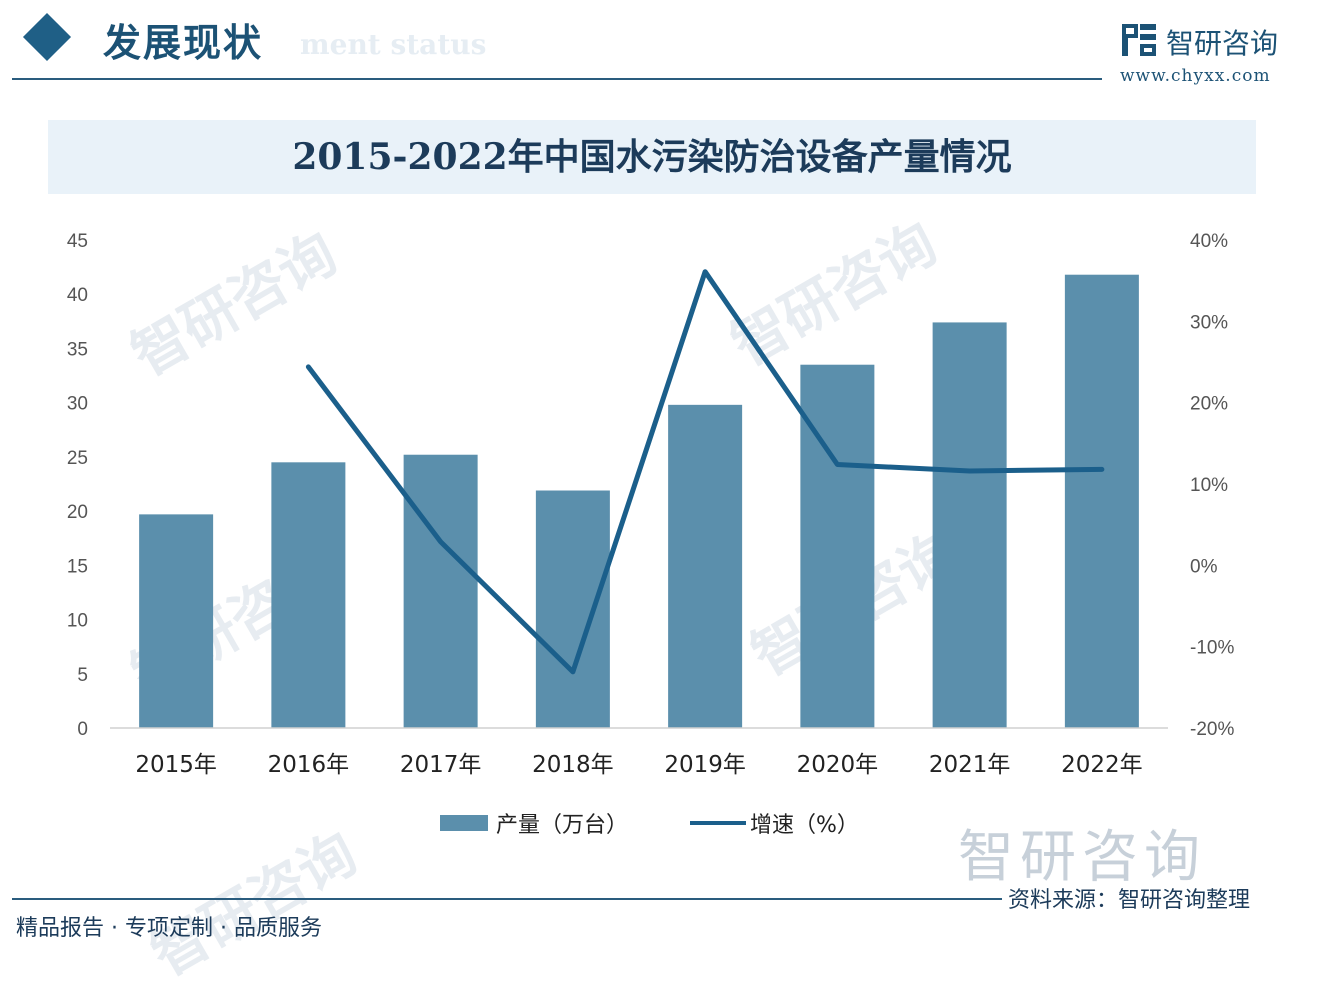 The width and height of the screenshot is (1322, 992). What do you see at coordinates (47, 37) in the screenshot?
I see `diamond-icon` at bounding box center [47, 37].